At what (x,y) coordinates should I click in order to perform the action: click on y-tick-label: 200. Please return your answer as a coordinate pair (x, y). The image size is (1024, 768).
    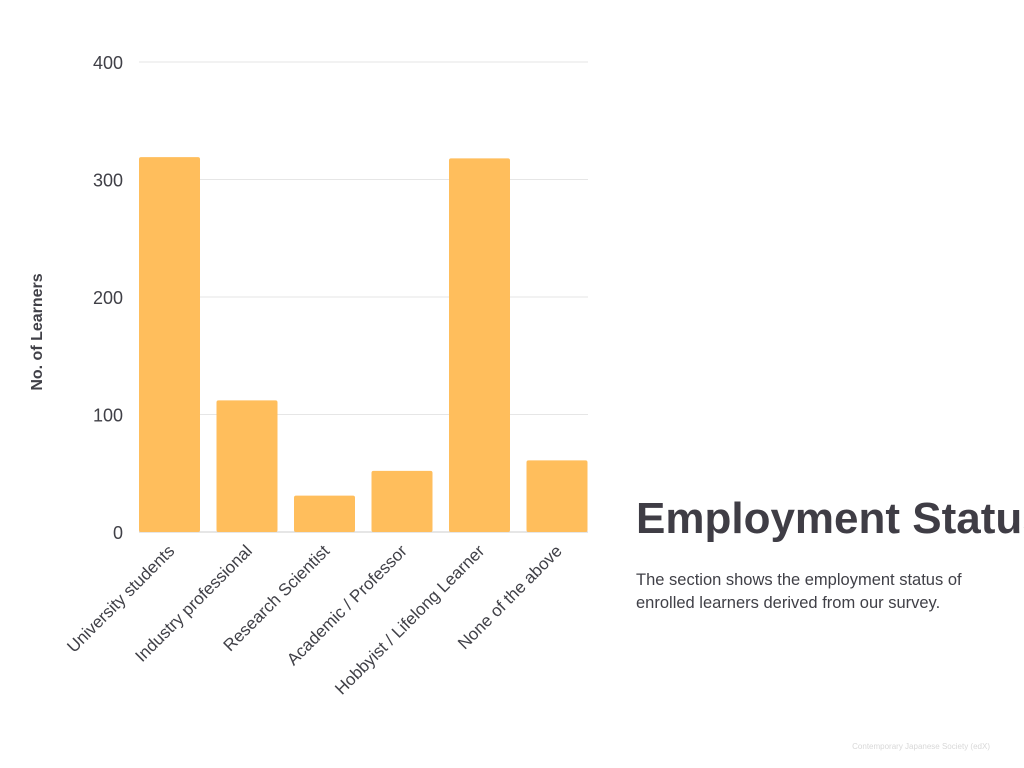
    Looking at the image, I should click on (108, 298).